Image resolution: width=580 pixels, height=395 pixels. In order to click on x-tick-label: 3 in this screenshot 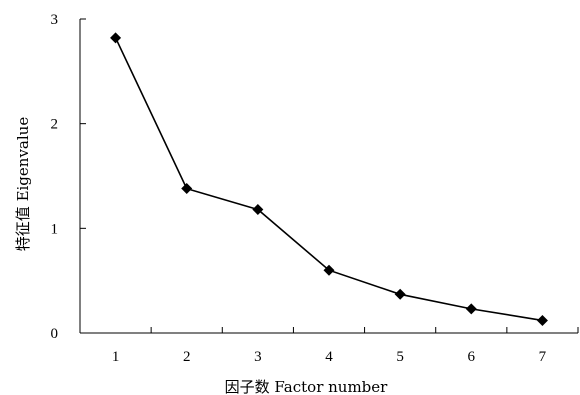, I will do `click(258, 357)`.